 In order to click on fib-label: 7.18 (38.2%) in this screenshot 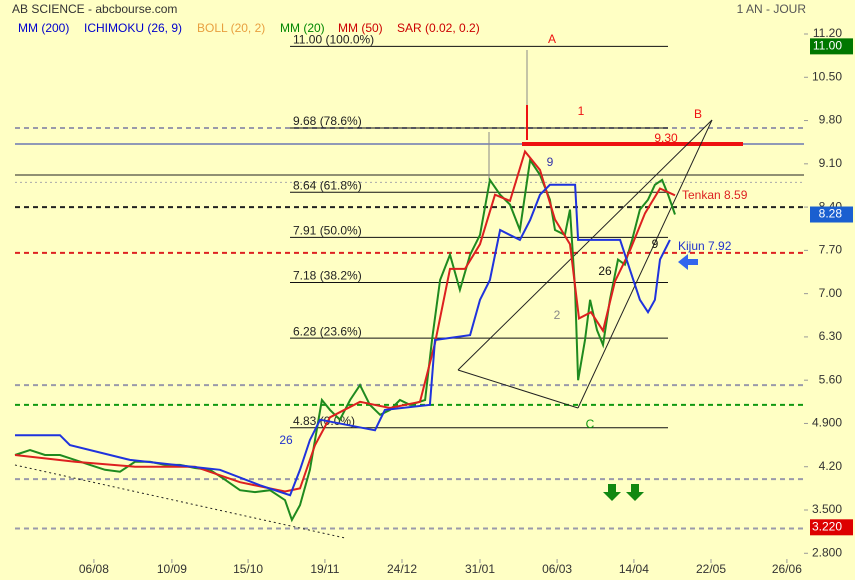, I will do `click(327, 276)`.